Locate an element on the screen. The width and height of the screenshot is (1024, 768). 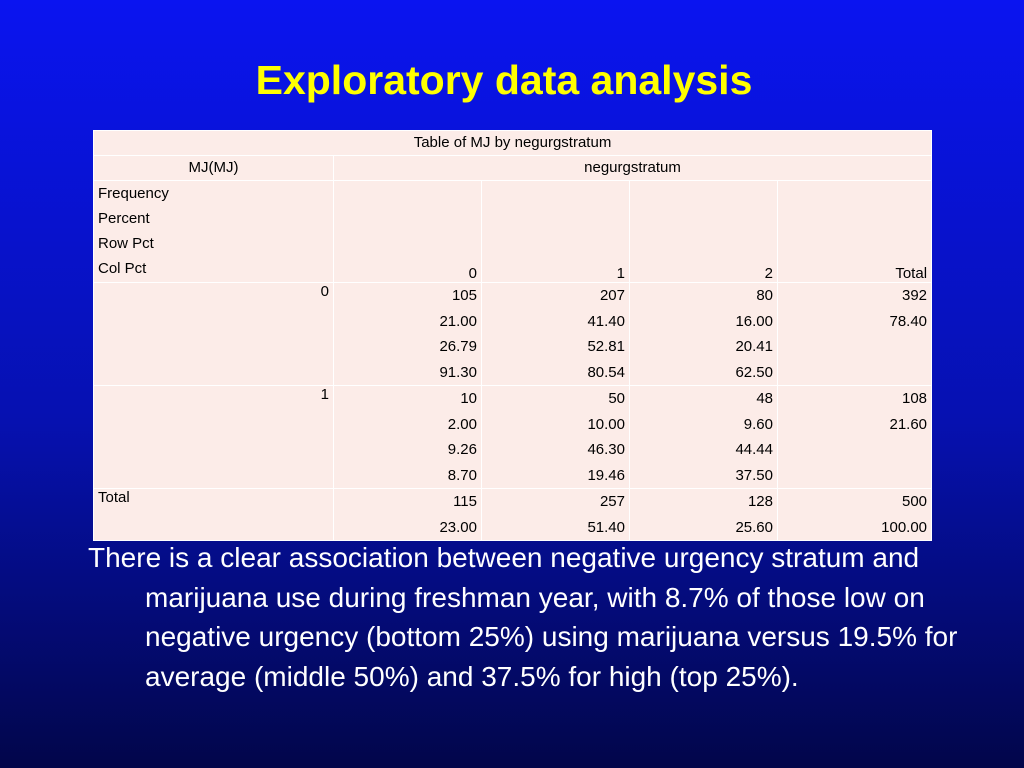
cell-col-pct: 80.54 is located at coordinates (606, 372).